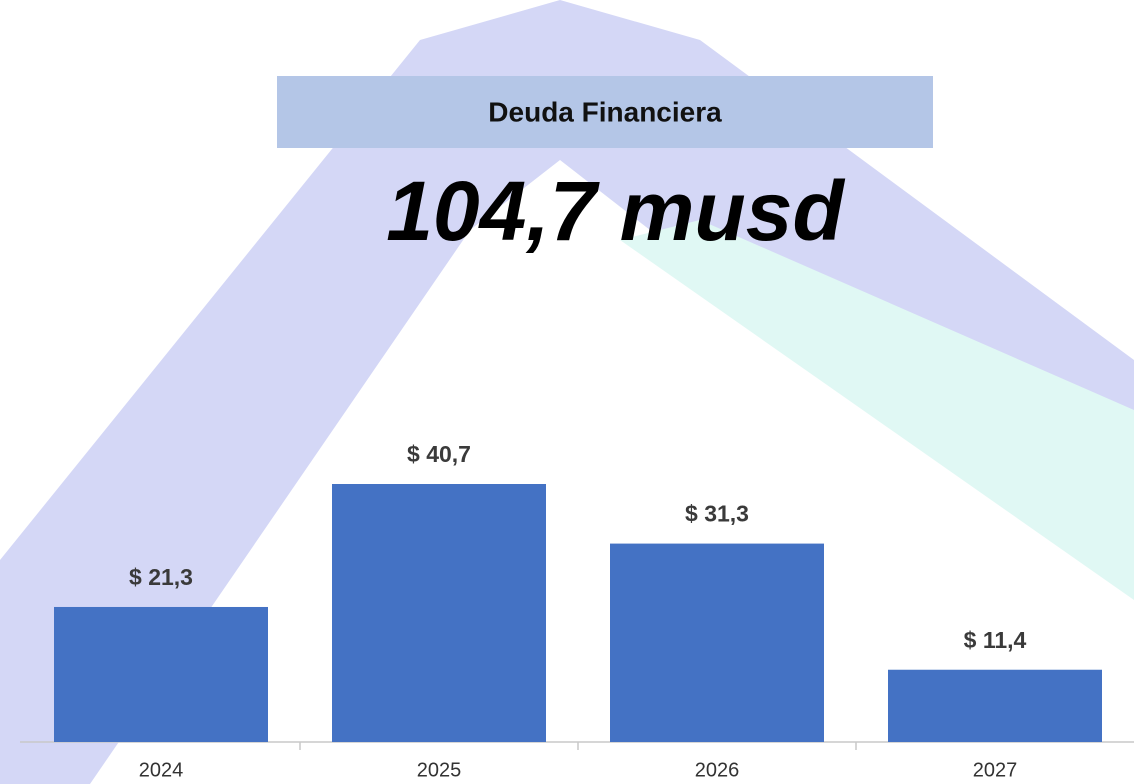 This screenshot has height=784, width=1134. I want to click on chart-title: Deuda Financiera, so click(605, 111).